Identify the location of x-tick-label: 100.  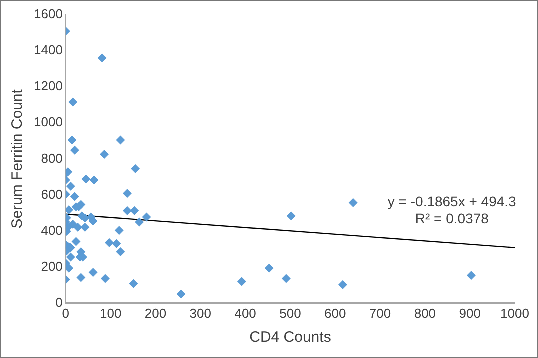
(111, 313).